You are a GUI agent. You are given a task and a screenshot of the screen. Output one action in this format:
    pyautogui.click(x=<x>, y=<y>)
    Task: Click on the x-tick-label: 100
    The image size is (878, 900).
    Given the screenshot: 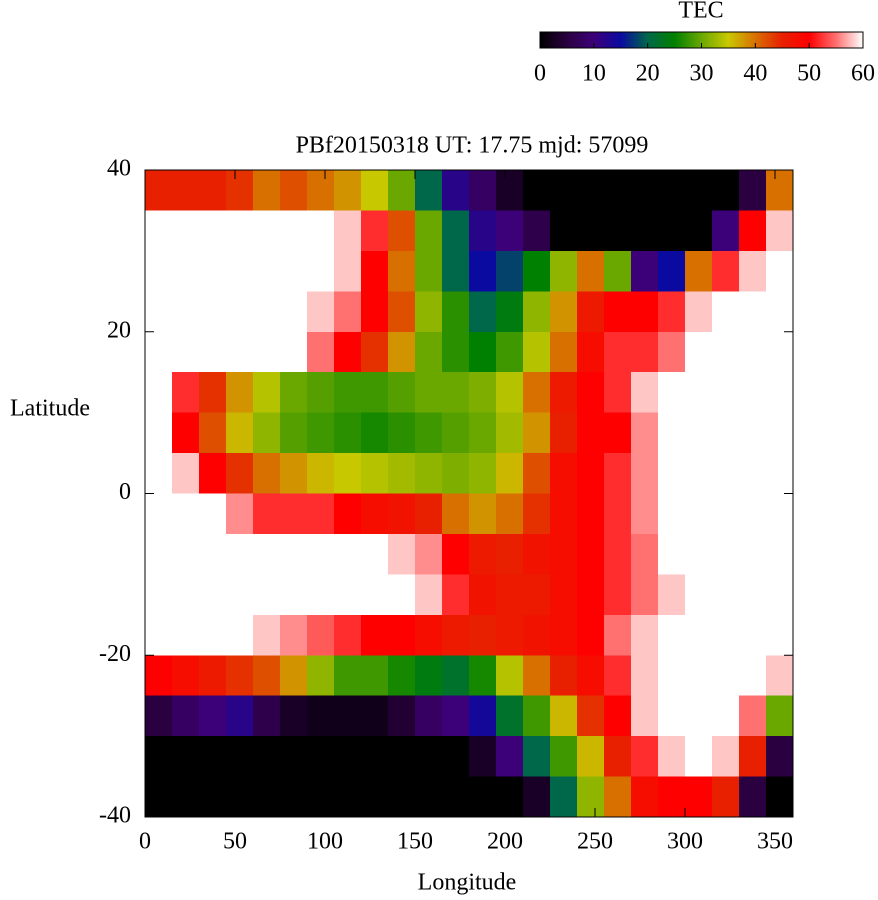 What is the action you would take?
    pyautogui.click(x=325, y=842)
    